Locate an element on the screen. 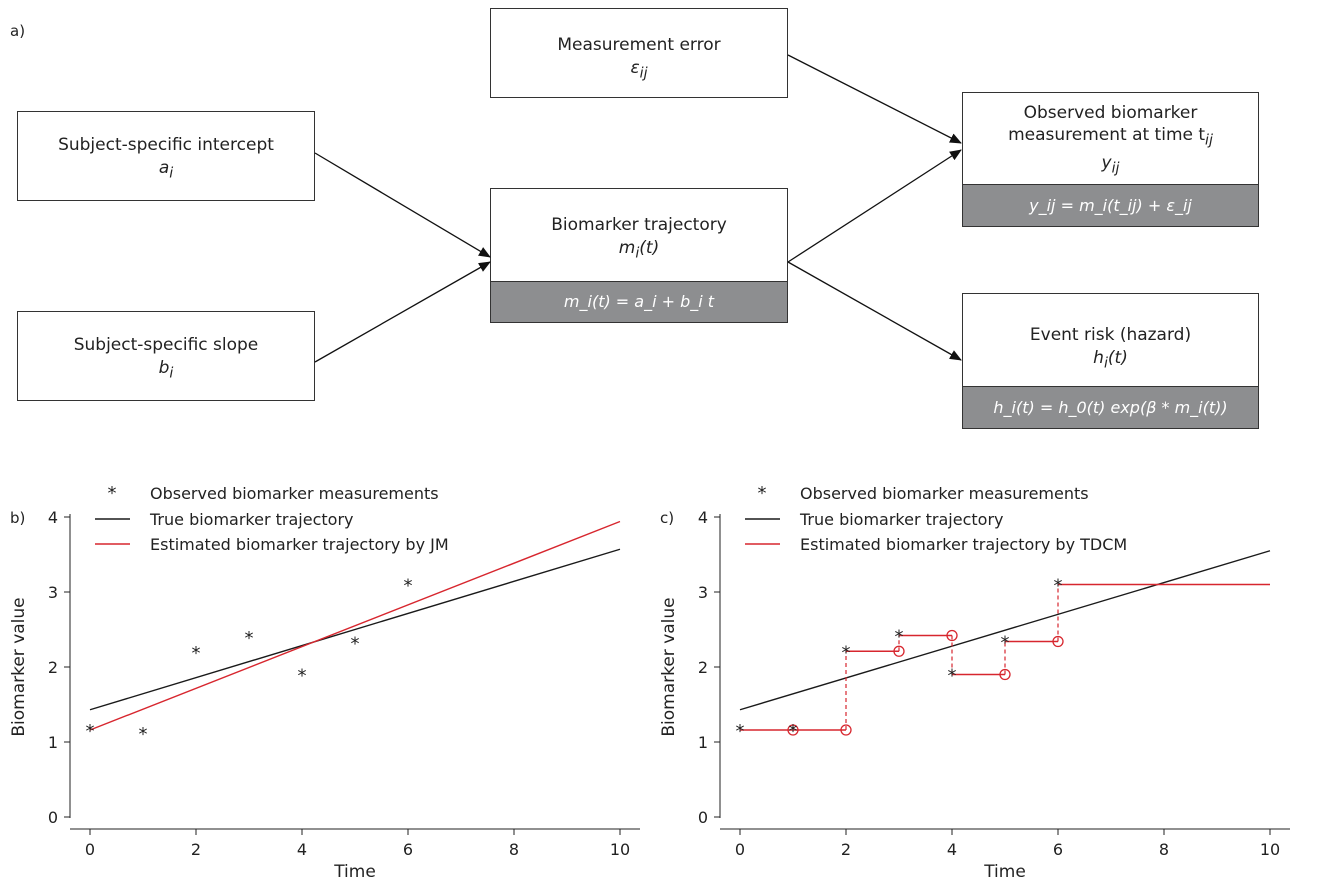  observed-title-line1: Observed biomarker is located at coordinates (1110, 113).